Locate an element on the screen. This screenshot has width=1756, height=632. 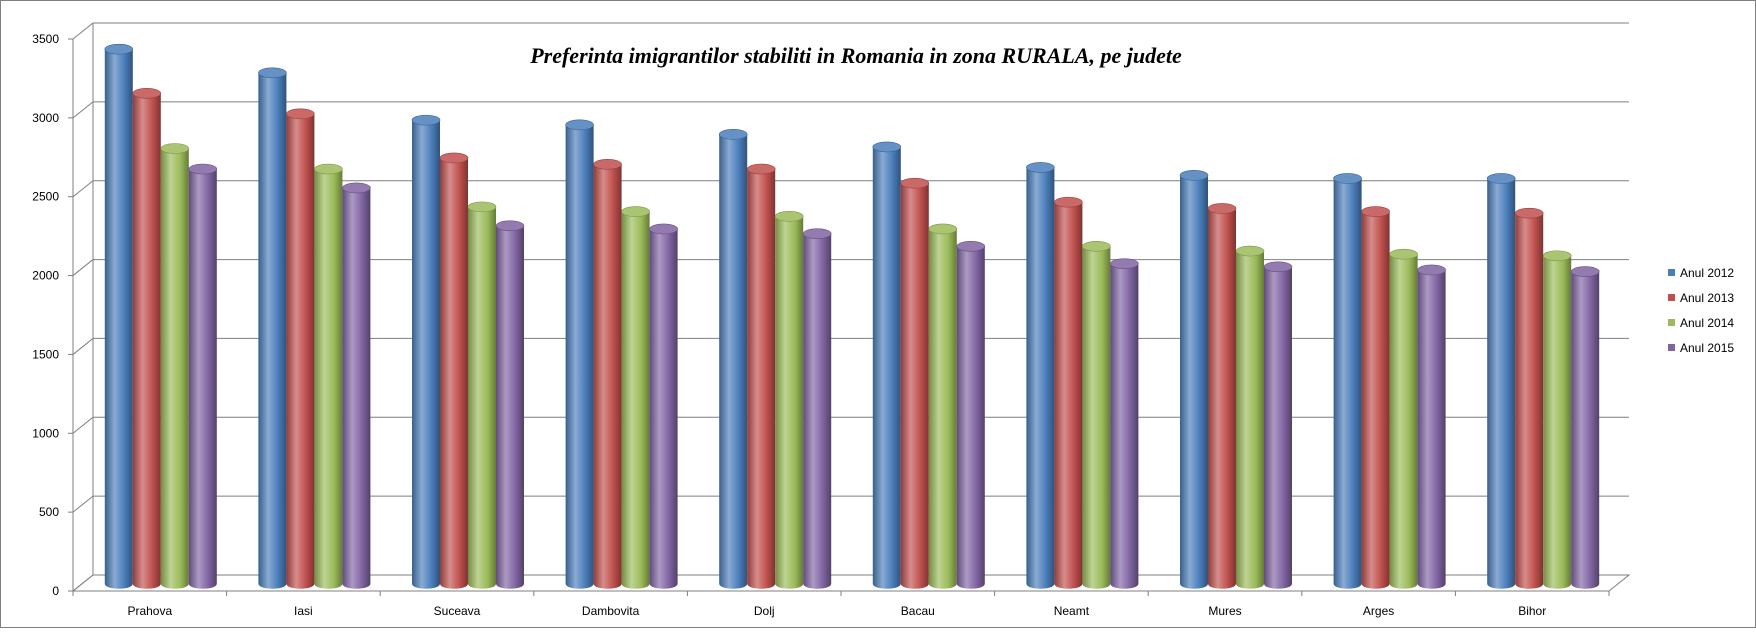
x-tick-label: Bacau is located at coordinates (918, 611).